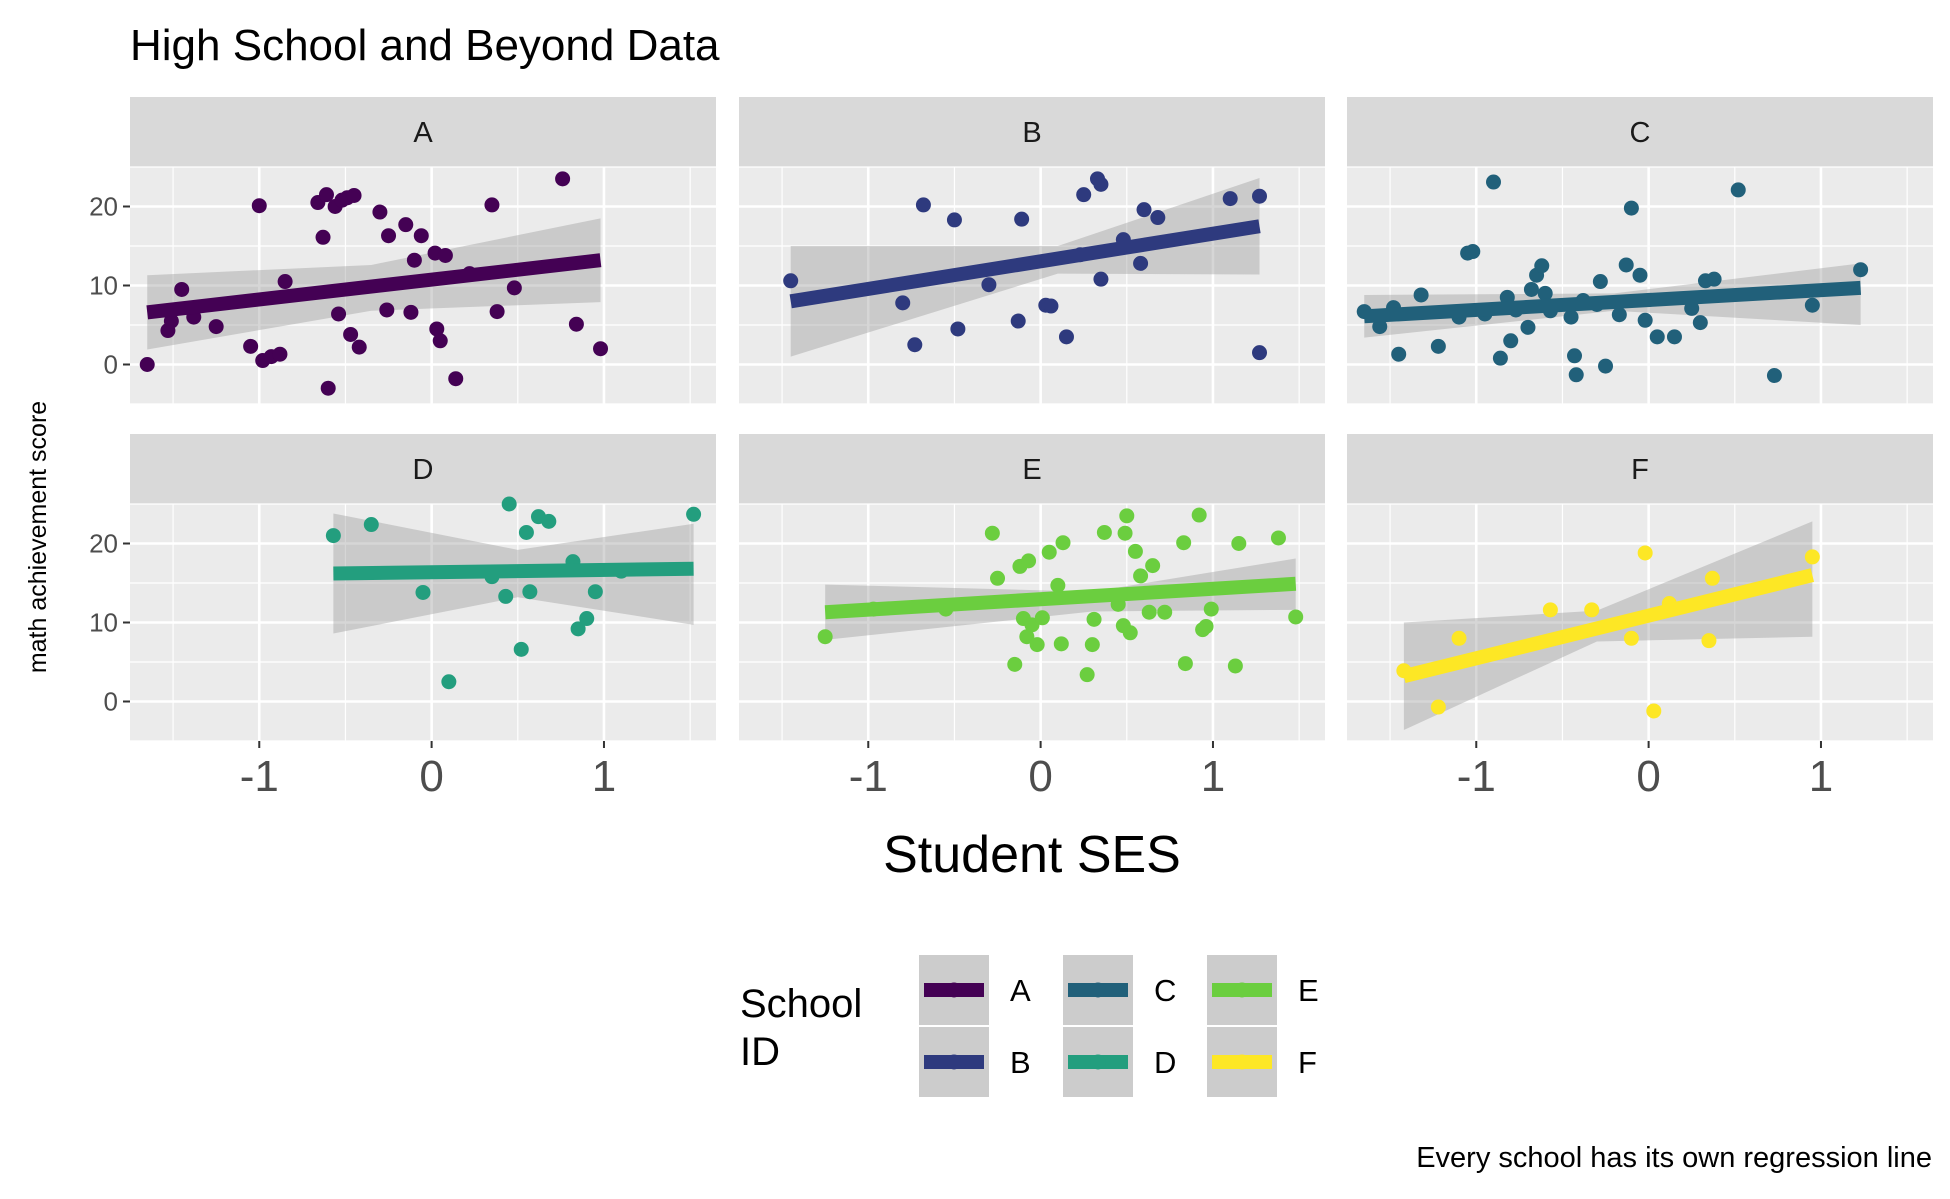 The image size is (1950, 1199). Describe the element at coordinates (1118, 1062) in the screenshot. I see `legend-key-D: D` at that location.